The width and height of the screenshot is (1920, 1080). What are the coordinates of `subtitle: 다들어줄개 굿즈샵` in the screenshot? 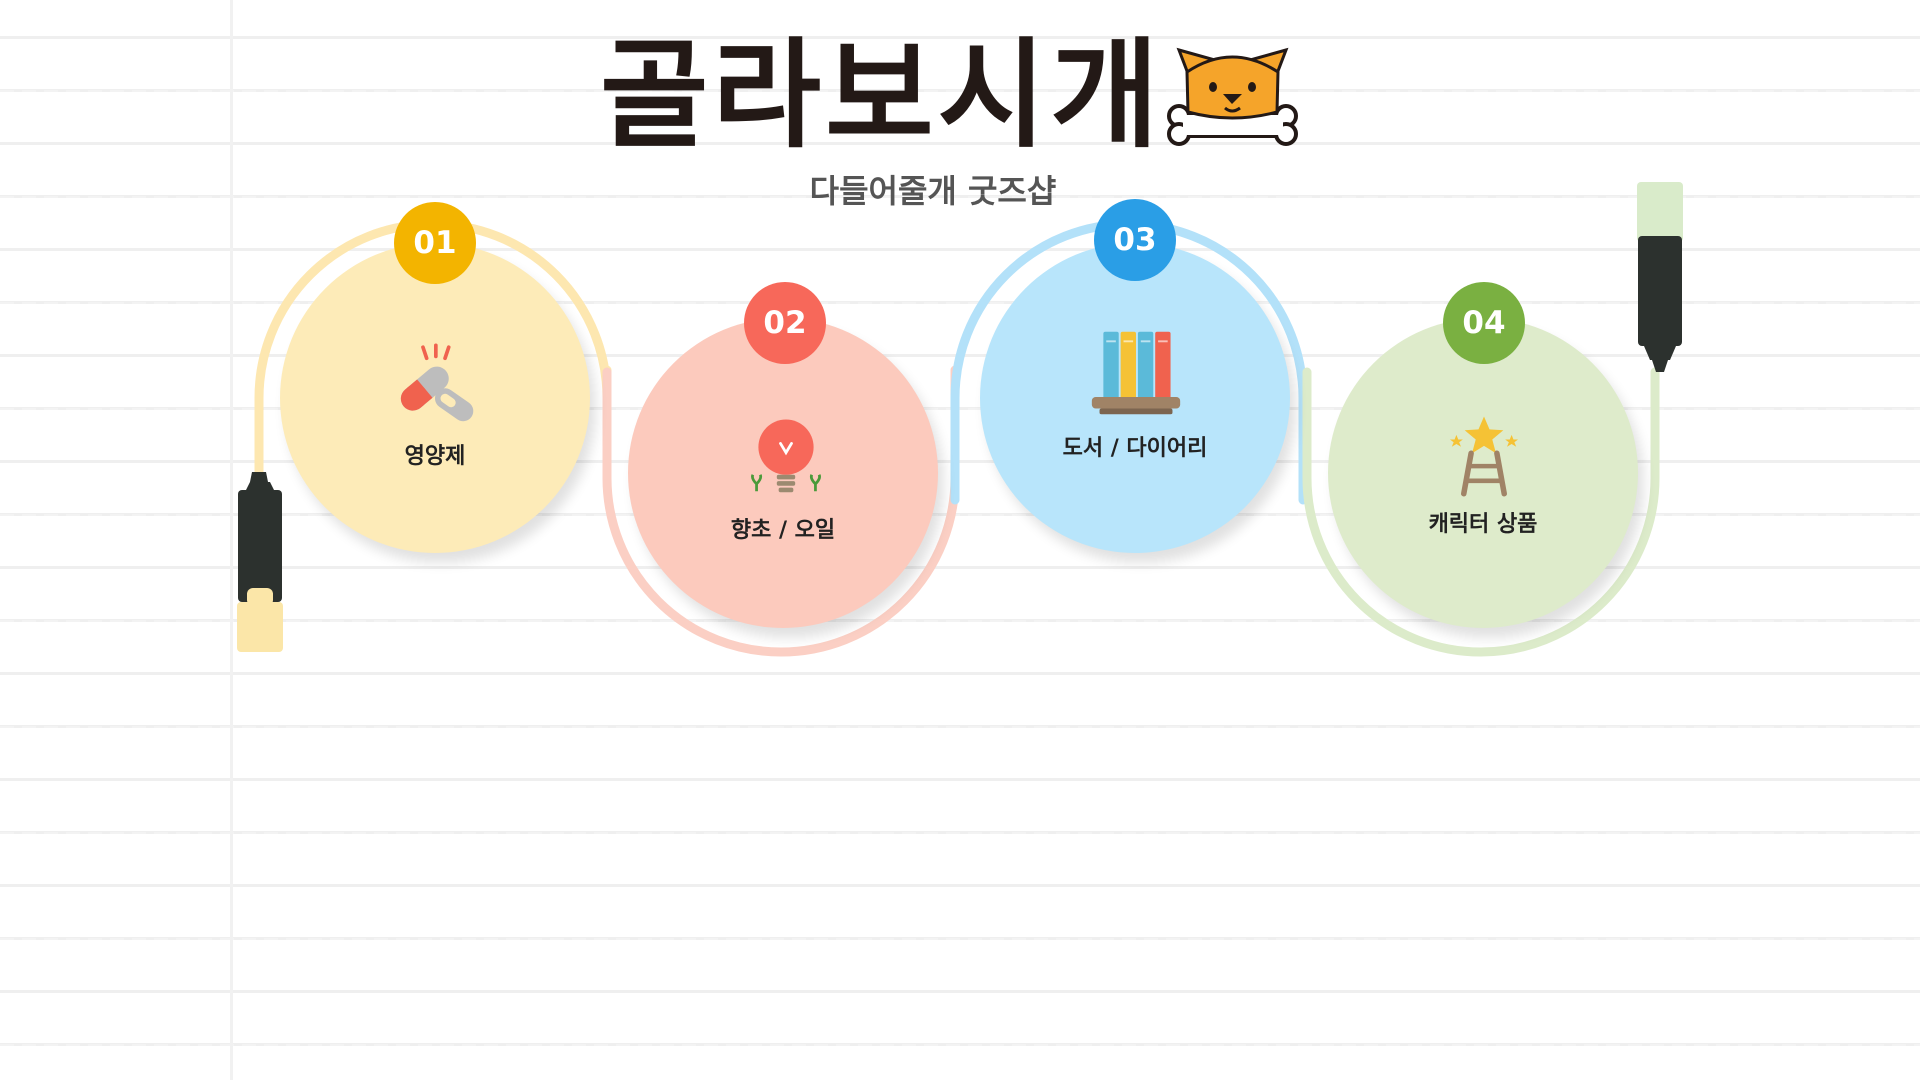 It's located at (960, 189).